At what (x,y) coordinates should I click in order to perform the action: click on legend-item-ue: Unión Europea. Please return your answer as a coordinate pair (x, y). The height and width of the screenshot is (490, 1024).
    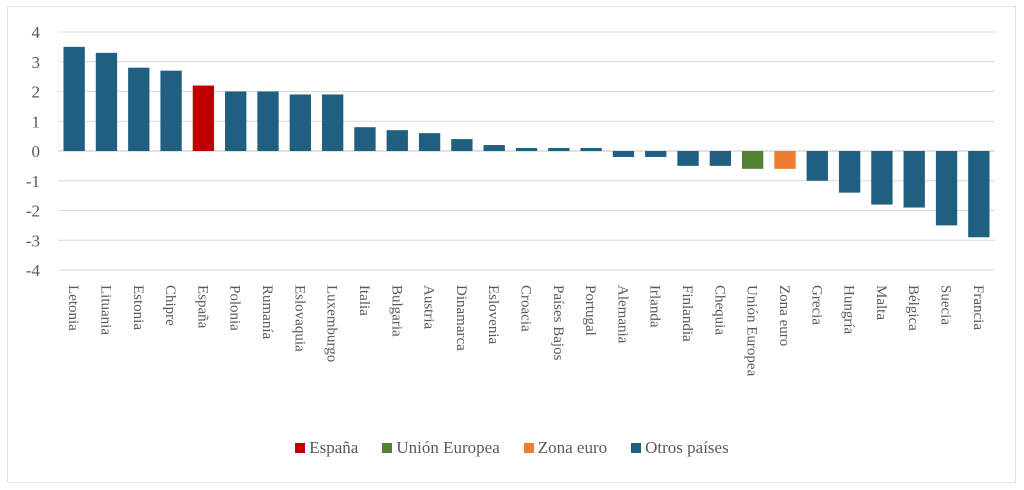
    Looking at the image, I should click on (441, 448).